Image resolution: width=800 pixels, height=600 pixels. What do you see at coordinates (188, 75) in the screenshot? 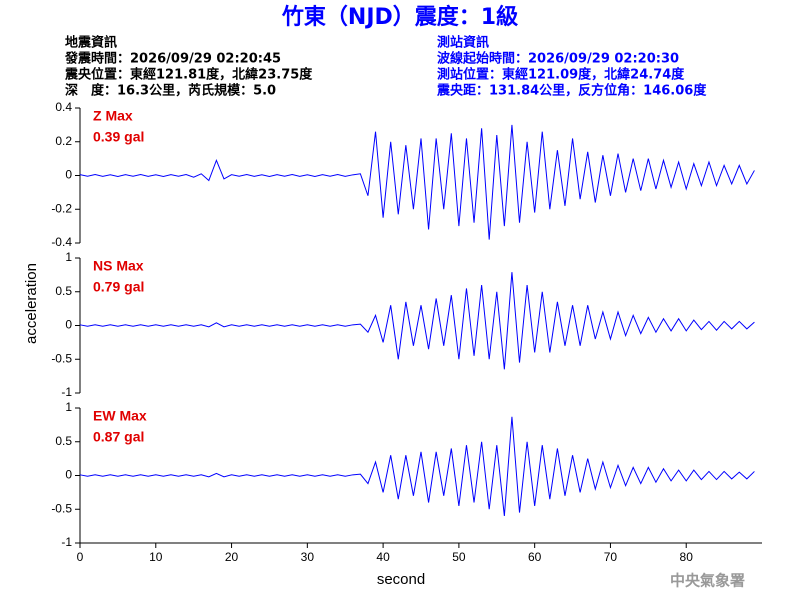
I see `info-left: 震央位置：東經121.81度，北緯23.75度` at bounding box center [188, 75].